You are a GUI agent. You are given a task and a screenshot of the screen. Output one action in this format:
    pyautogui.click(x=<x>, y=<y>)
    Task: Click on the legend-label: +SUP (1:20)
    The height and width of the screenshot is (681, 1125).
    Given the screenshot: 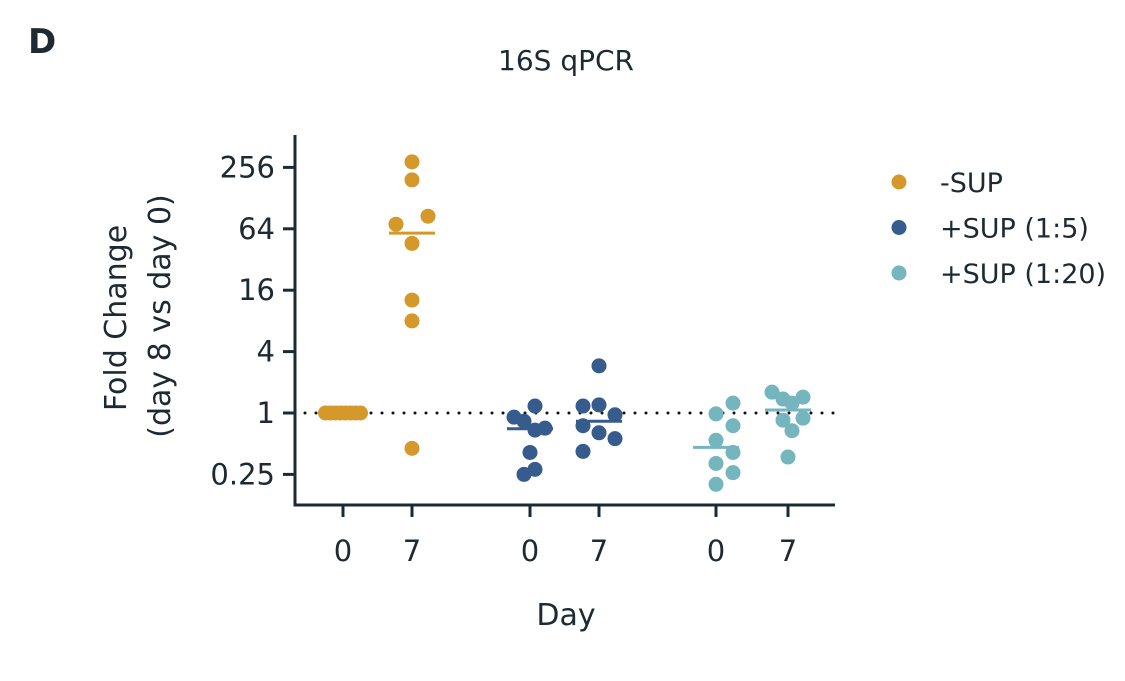 What is the action you would take?
    pyautogui.click(x=1023, y=274)
    